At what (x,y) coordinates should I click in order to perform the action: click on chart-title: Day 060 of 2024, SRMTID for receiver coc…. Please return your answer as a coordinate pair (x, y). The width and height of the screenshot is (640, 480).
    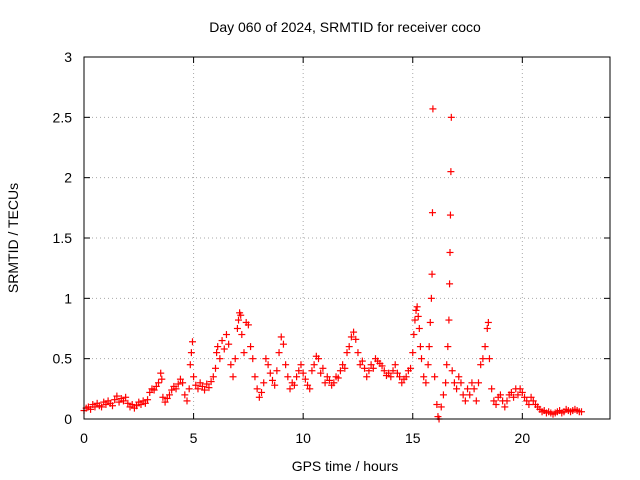
    Looking at the image, I should click on (345, 27).